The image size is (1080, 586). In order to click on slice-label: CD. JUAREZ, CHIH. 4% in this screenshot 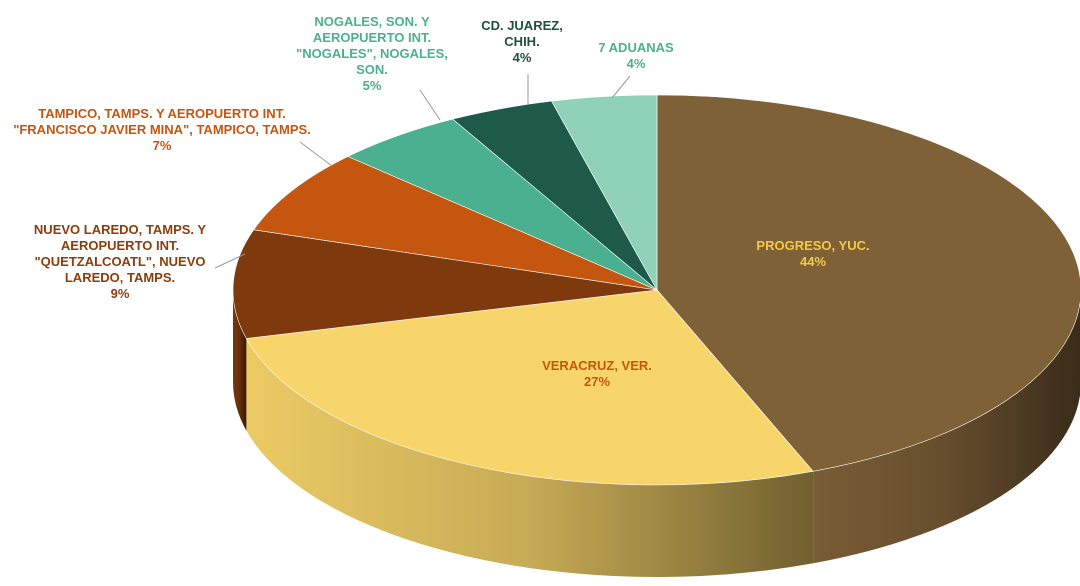, I will do `click(522, 42)`.